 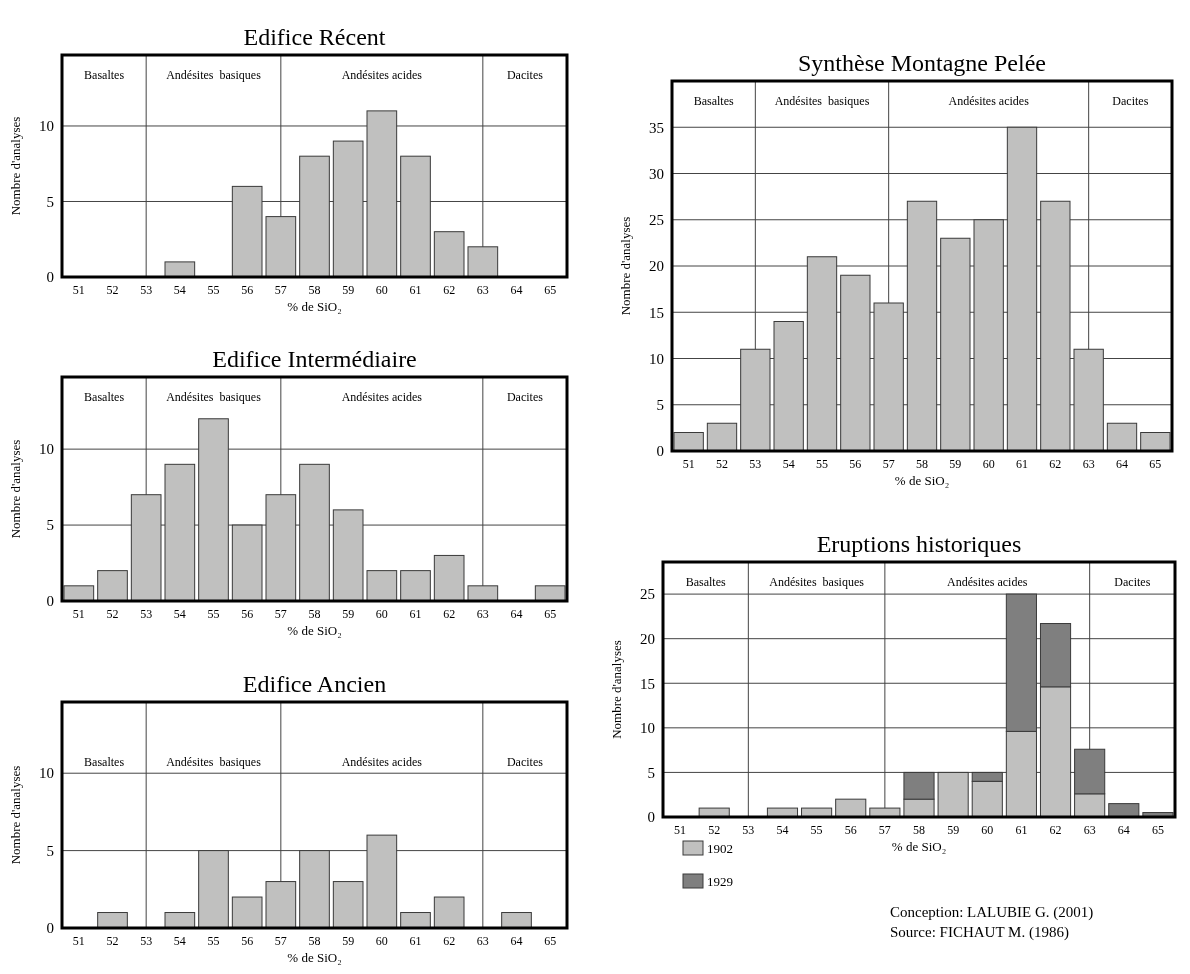 What do you see at coordinates (104, 397) in the screenshot?
I see `annotation: Basaltes` at bounding box center [104, 397].